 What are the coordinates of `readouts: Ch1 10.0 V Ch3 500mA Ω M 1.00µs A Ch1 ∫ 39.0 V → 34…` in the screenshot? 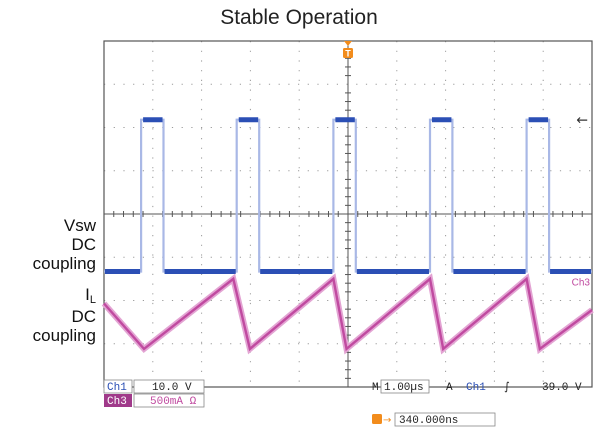 It's located at (342, 403).